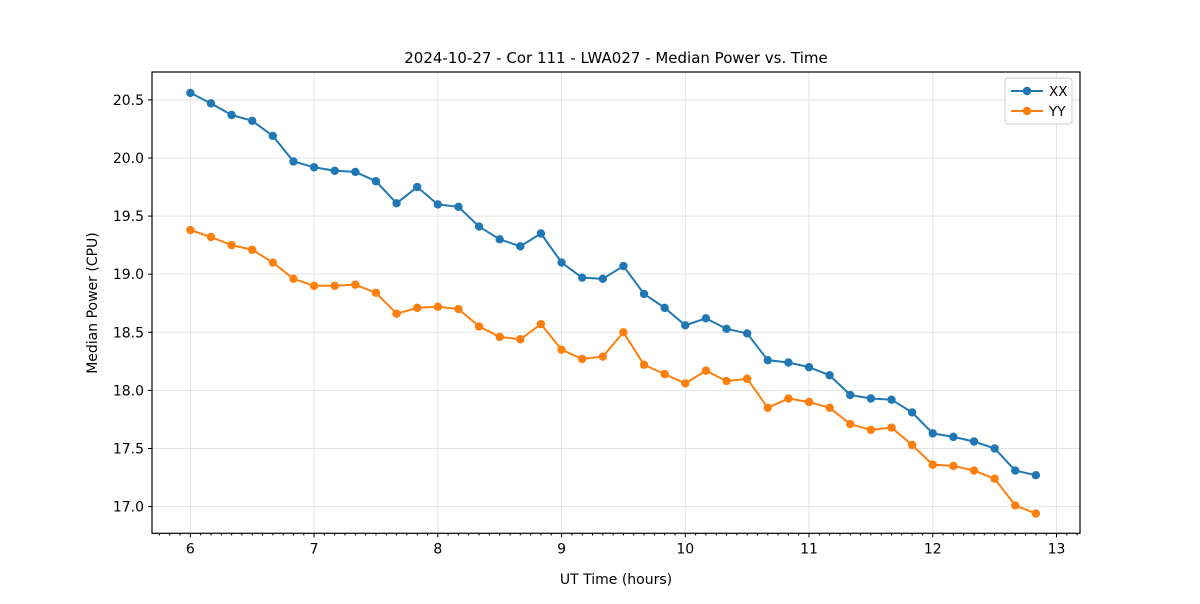 This screenshot has width=1200, height=604. What do you see at coordinates (93, 303) in the screenshot?
I see `y-axis-label: Median Power (CPU)` at bounding box center [93, 303].